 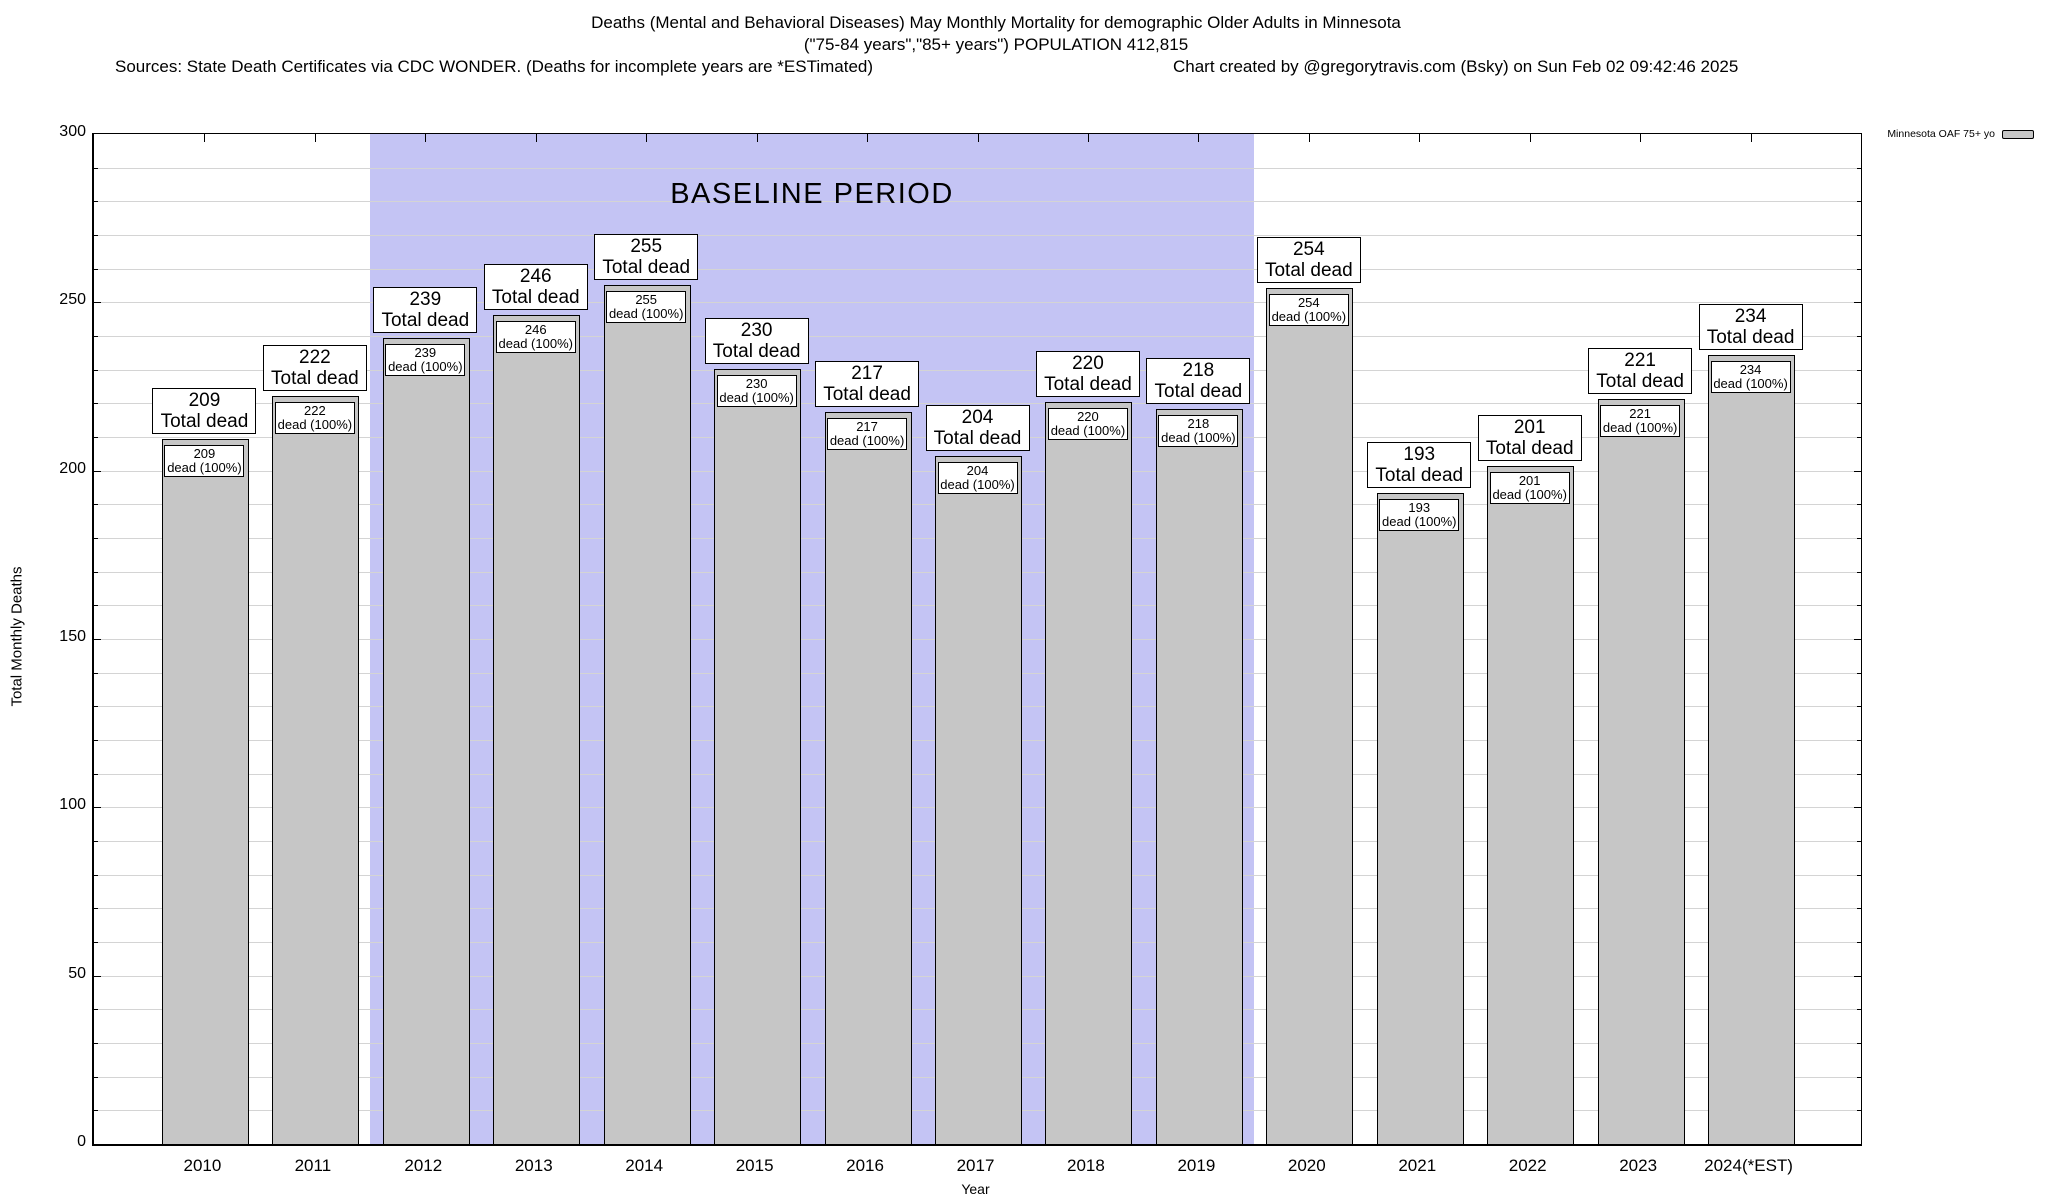 I want to click on legend-swatch, so click(x=2018, y=134).